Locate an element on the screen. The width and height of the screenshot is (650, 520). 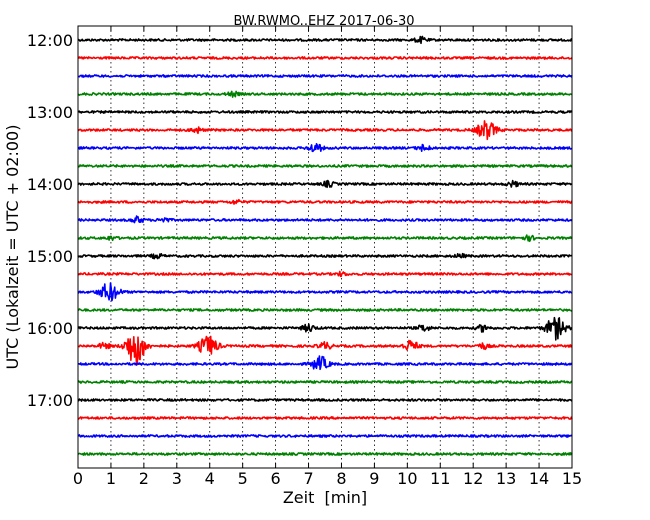
x-tick-label: 5 is located at coordinates (243, 478).